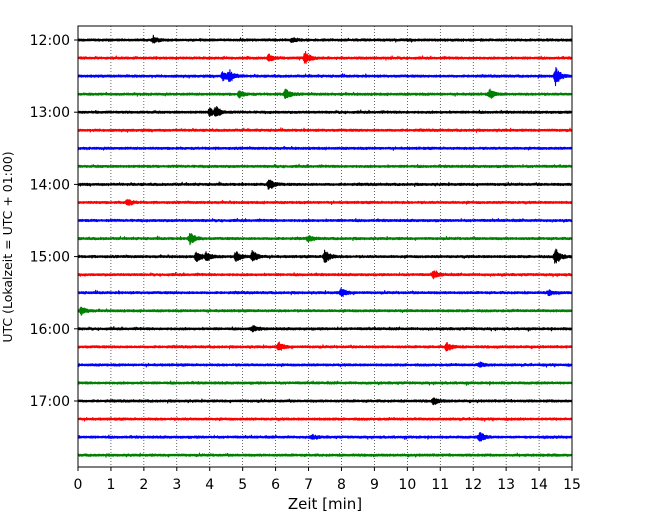  Describe the element at coordinates (327, 480) in the screenshot. I see `x-axis-ticks: 0 1 2 3 4 5 6 7 8 9 10 11 12 13 14 15` at that location.